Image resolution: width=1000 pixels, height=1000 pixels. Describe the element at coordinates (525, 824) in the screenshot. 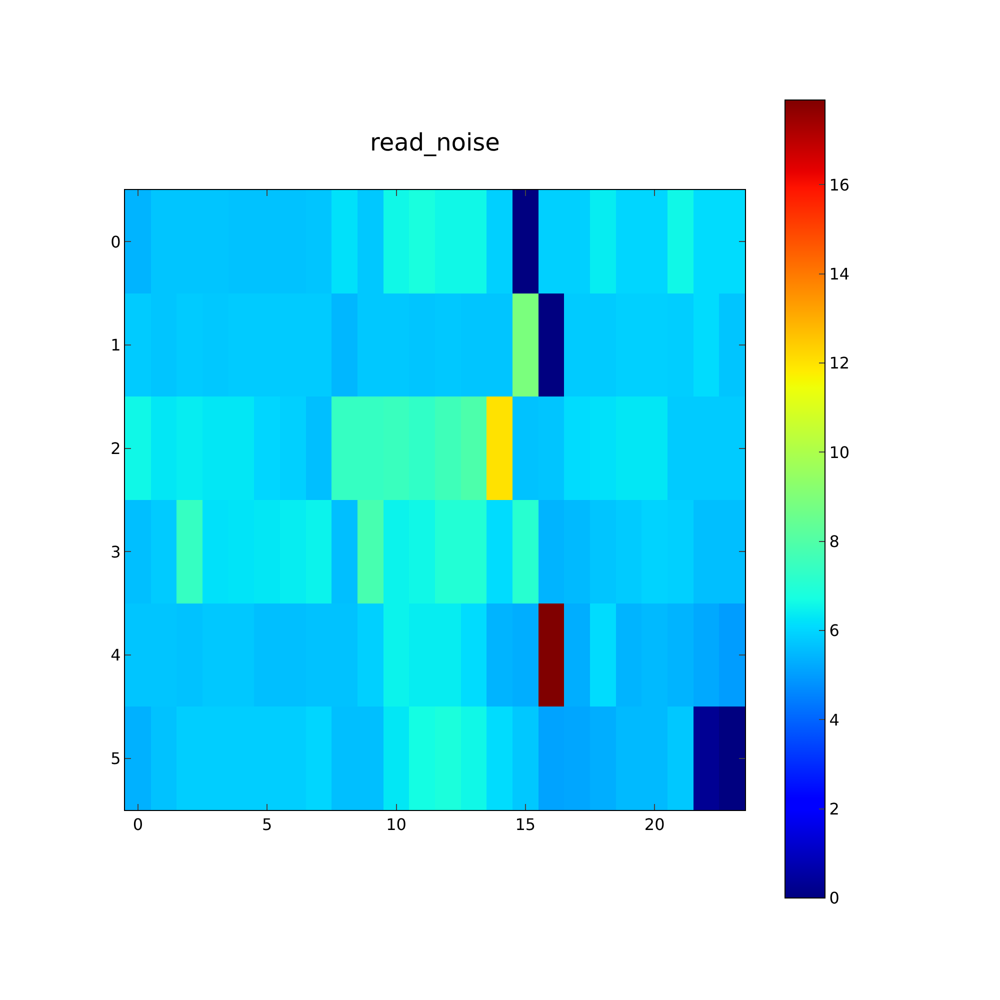

I see `x-tick-label: 15` at that location.